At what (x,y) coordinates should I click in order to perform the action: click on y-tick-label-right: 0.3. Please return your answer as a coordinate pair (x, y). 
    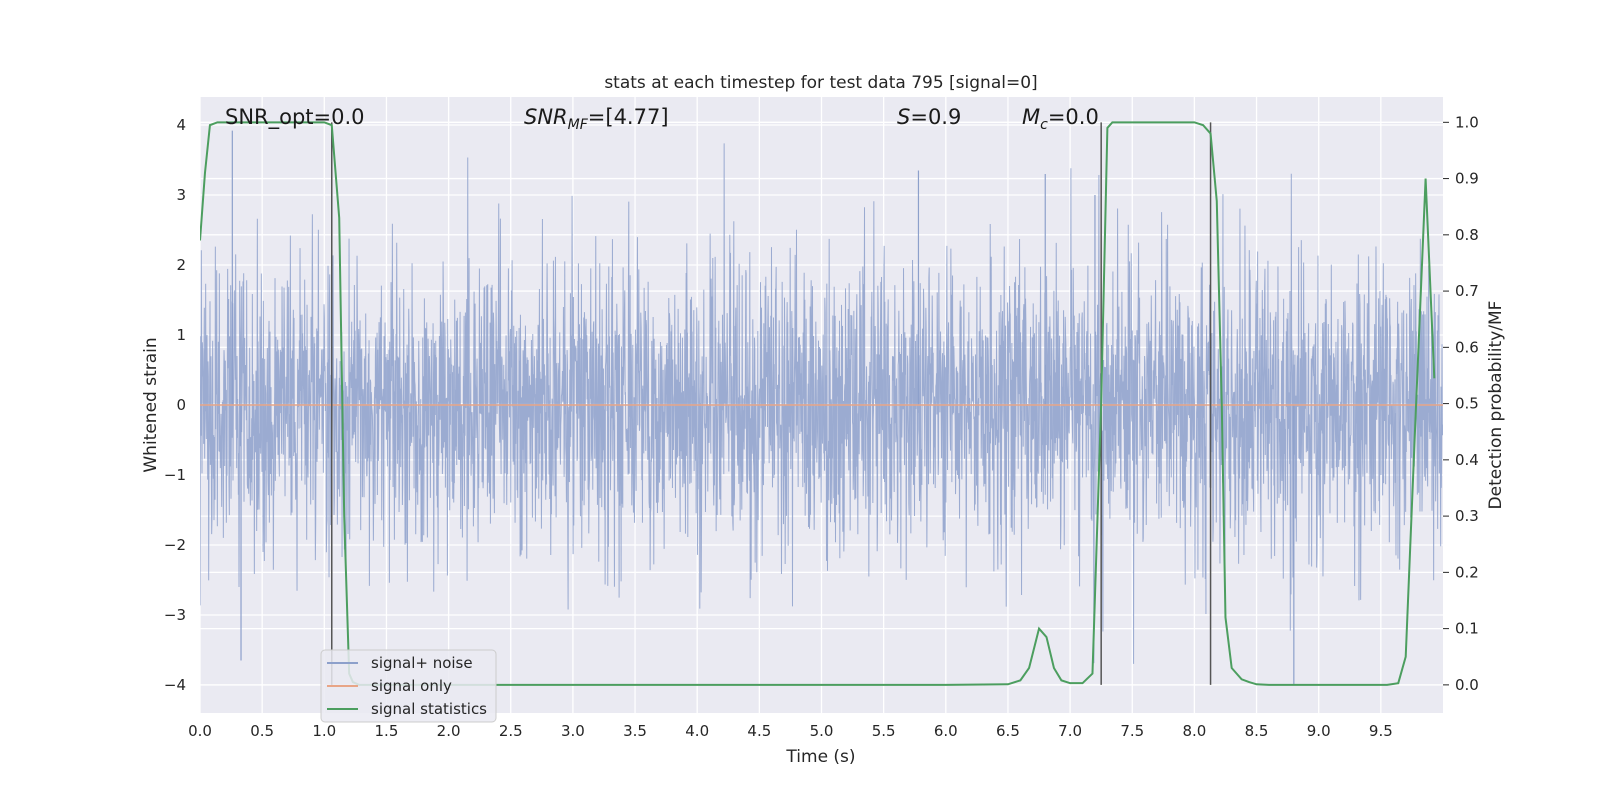
    Looking at the image, I should click on (1467, 516).